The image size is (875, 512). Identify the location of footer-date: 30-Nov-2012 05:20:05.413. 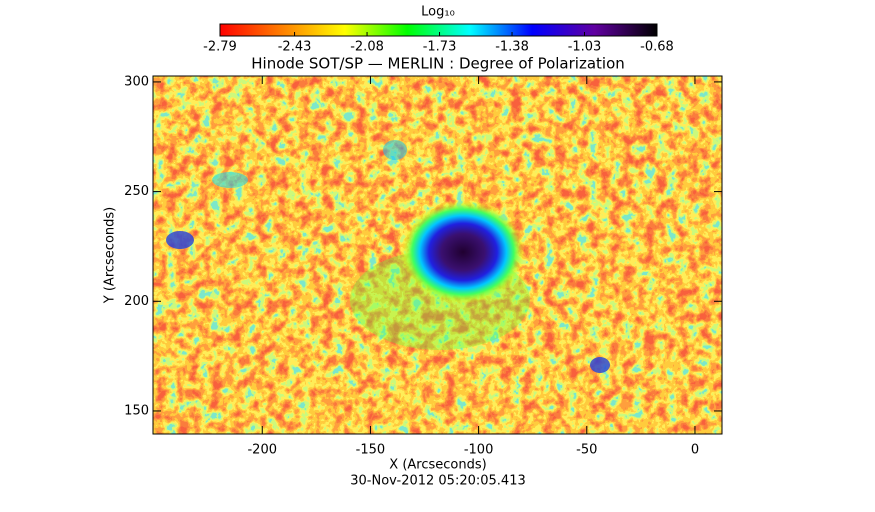
(438, 481).